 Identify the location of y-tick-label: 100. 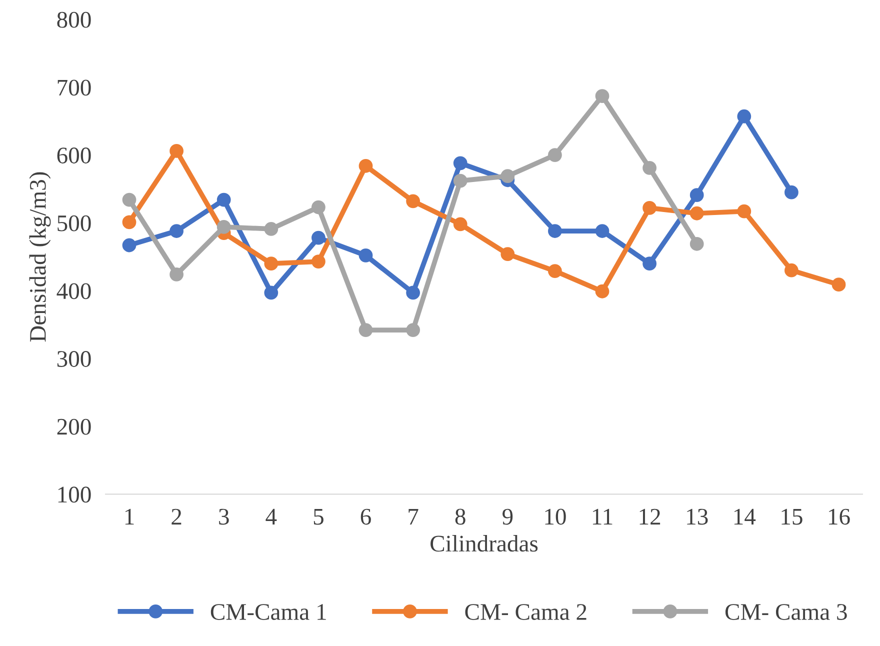
(74, 494).